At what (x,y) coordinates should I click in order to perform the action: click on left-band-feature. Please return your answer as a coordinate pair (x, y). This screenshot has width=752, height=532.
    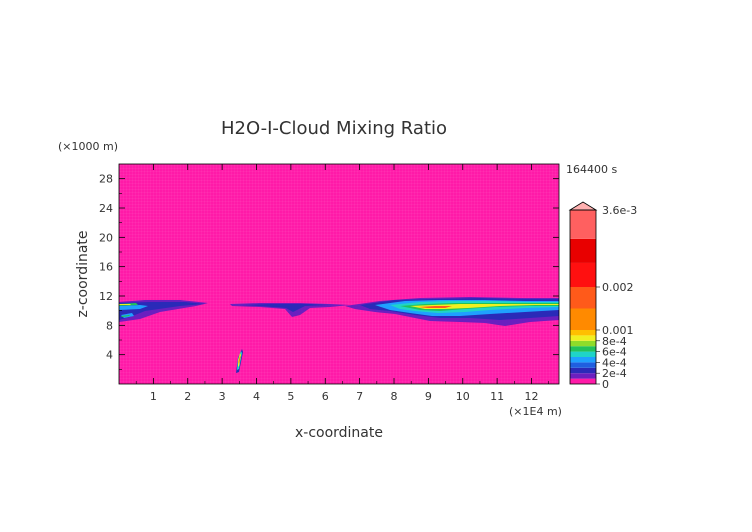
    Looking at the image, I should click on (163, 311).